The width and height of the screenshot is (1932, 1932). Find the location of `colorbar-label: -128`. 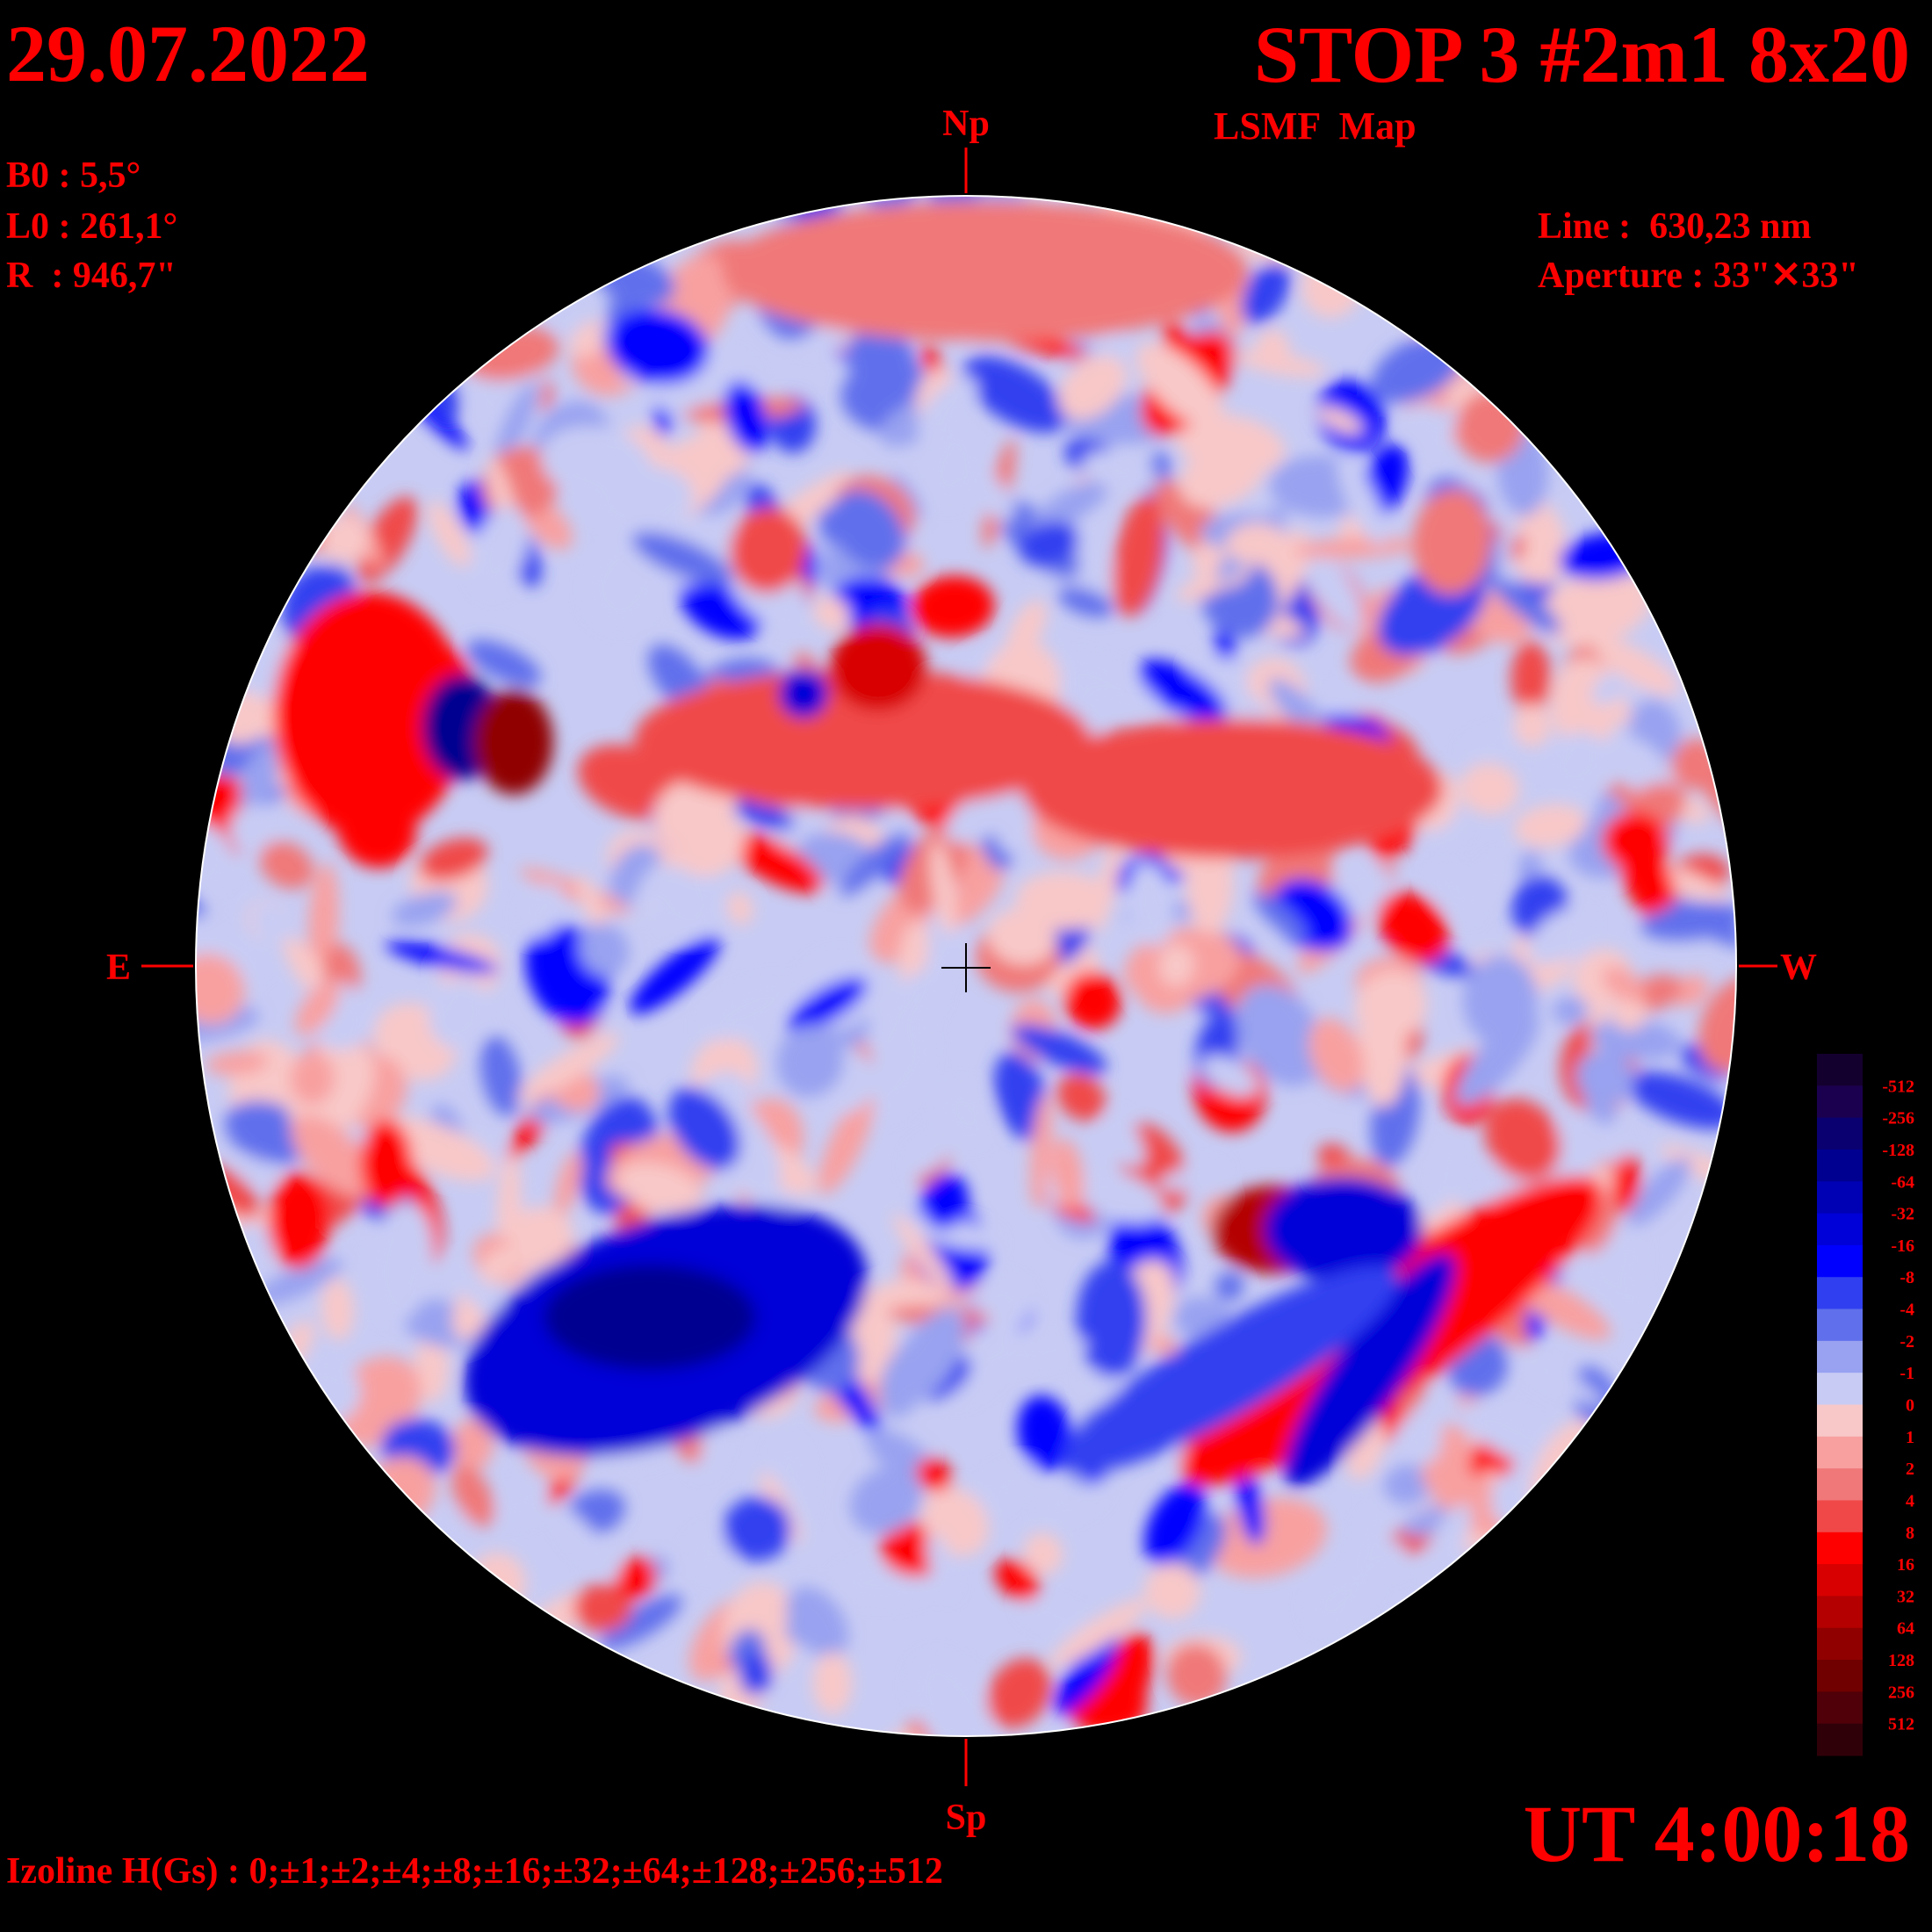

colorbar-label: -128 is located at coordinates (1898, 1150).